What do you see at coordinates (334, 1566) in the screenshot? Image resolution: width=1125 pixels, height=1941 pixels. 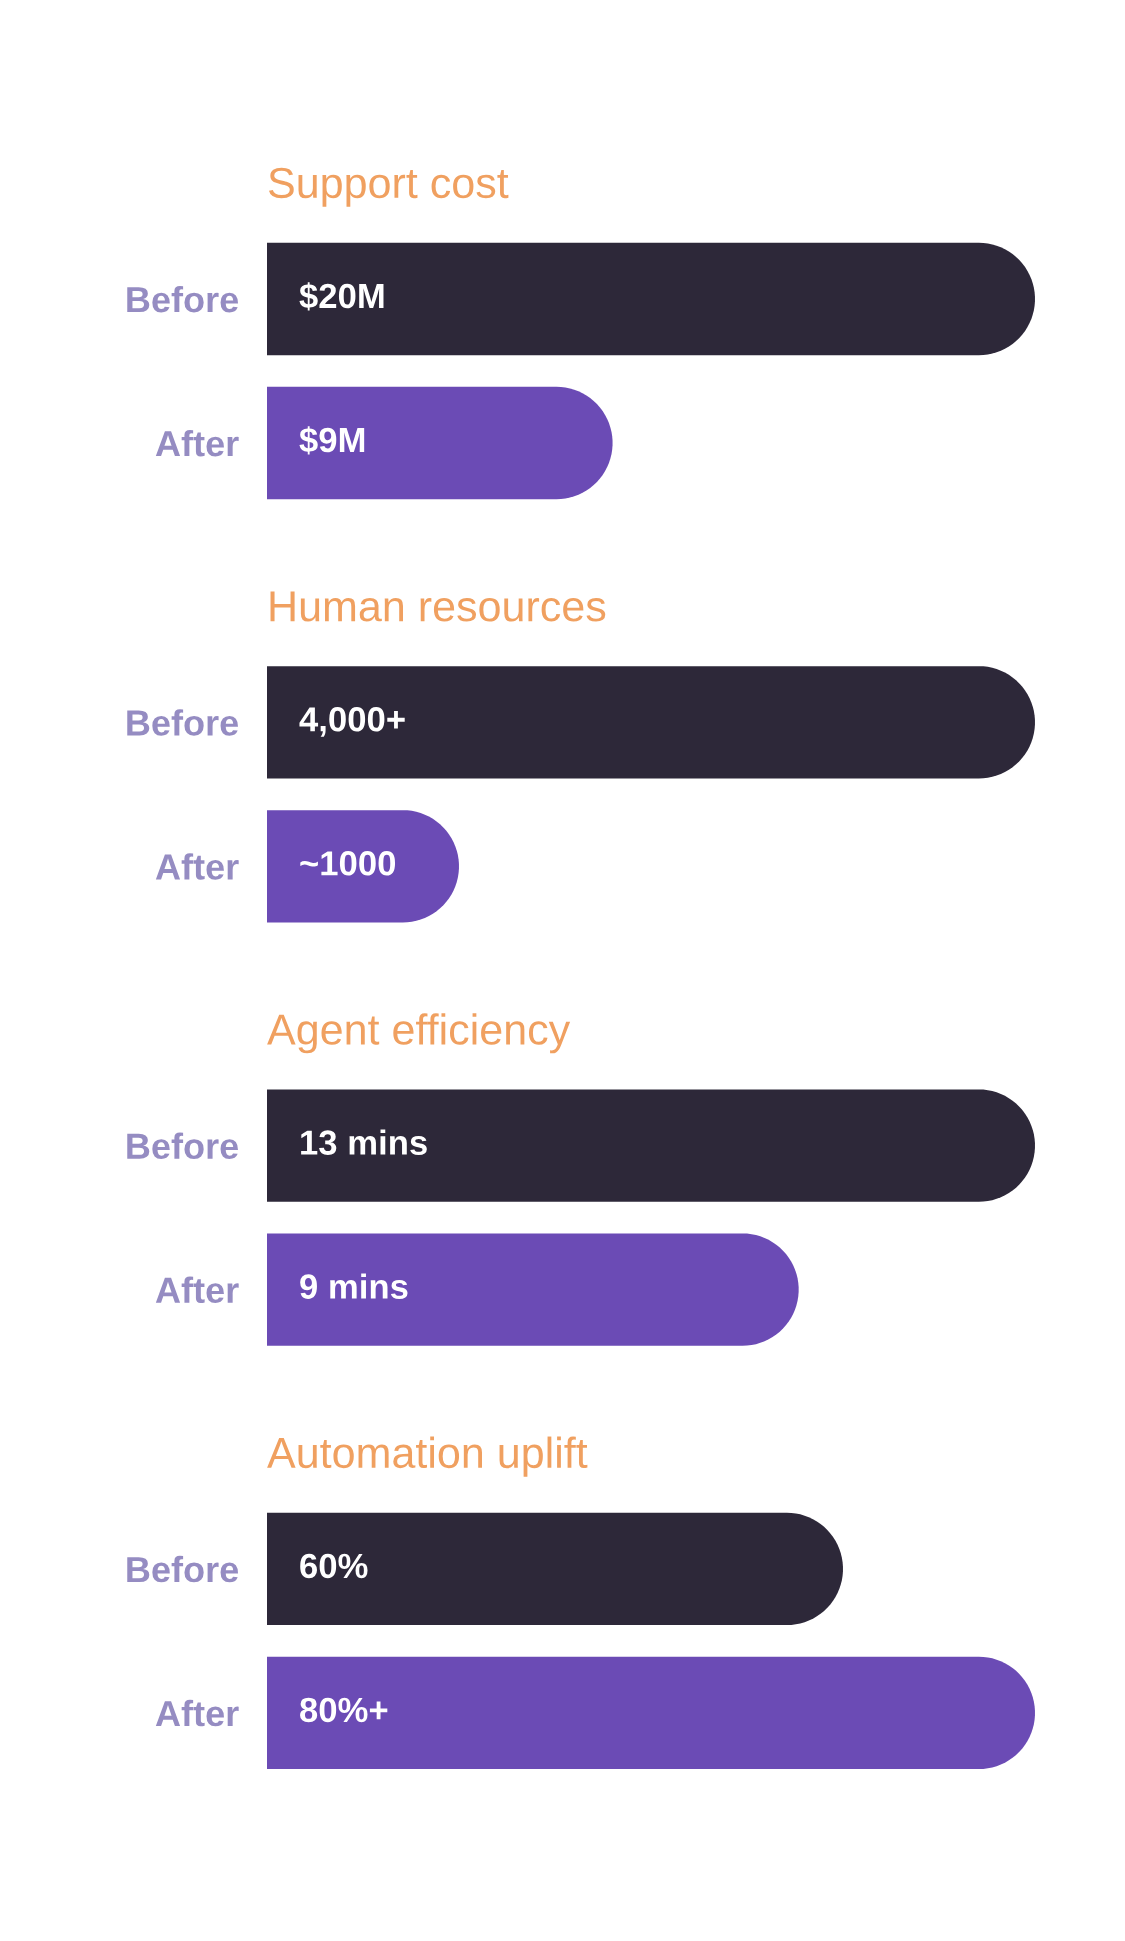 I see `data-label: 60%` at bounding box center [334, 1566].